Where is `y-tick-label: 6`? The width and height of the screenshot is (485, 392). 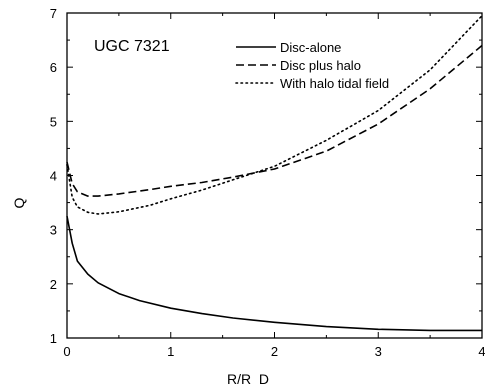
y-tick-label: 6 is located at coordinates (53, 67).